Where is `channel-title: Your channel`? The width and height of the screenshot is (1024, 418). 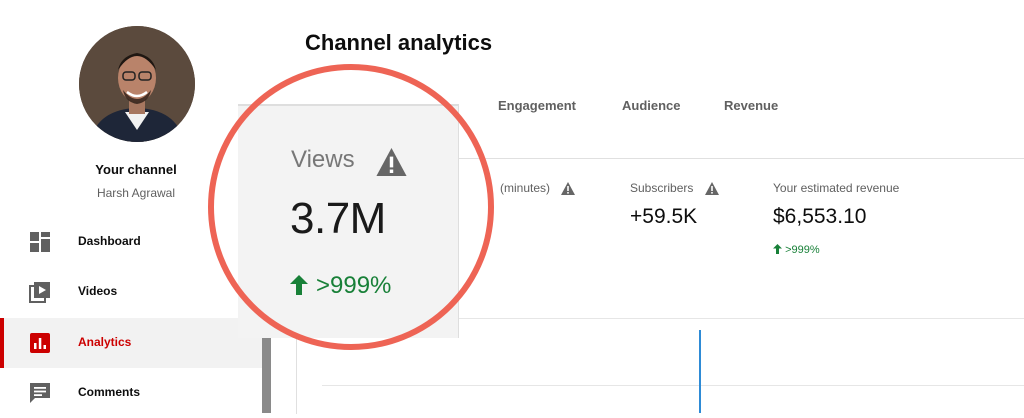 channel-title: Your channel is located at coordinates (136, 169).